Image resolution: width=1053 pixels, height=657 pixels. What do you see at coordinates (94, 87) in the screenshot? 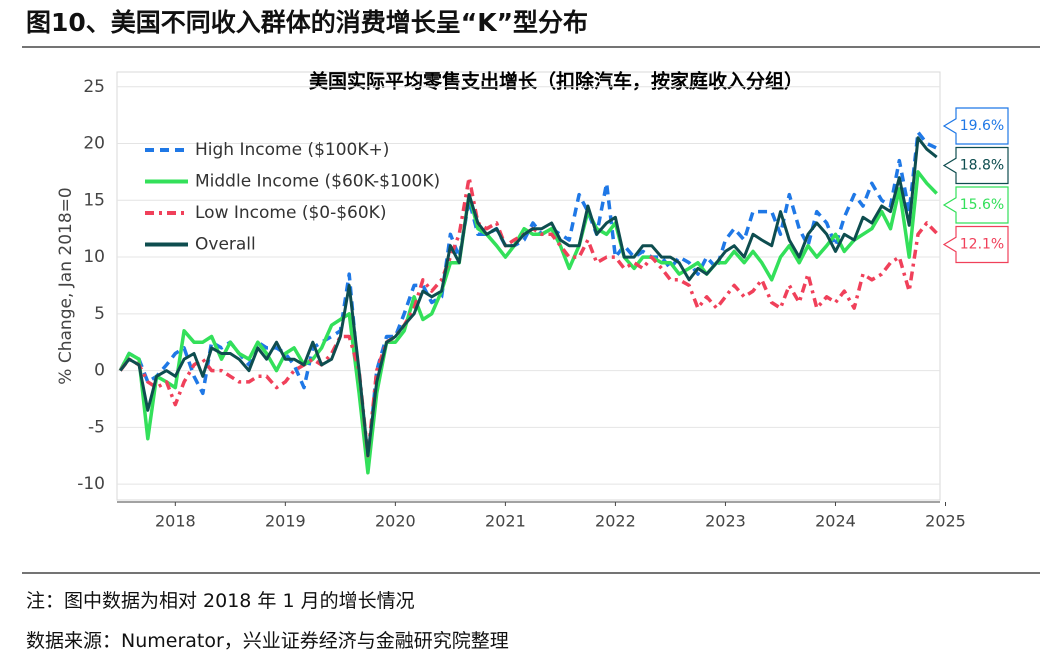
I see `y-tick-label: 25` at bounding box center [94, 87].